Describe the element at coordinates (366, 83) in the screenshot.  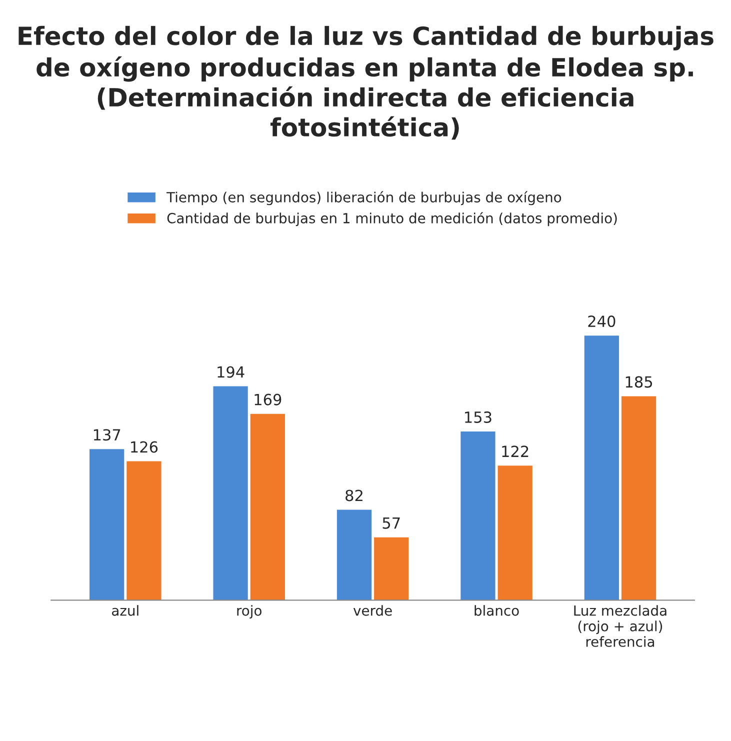
I see `chart-title: Efecto del color de la luz vs Cantidad de burbujas de oxígeno producidas en planta de Elodea sp. (Determinación indirecta de eficiencia fotosintética)` at that location.